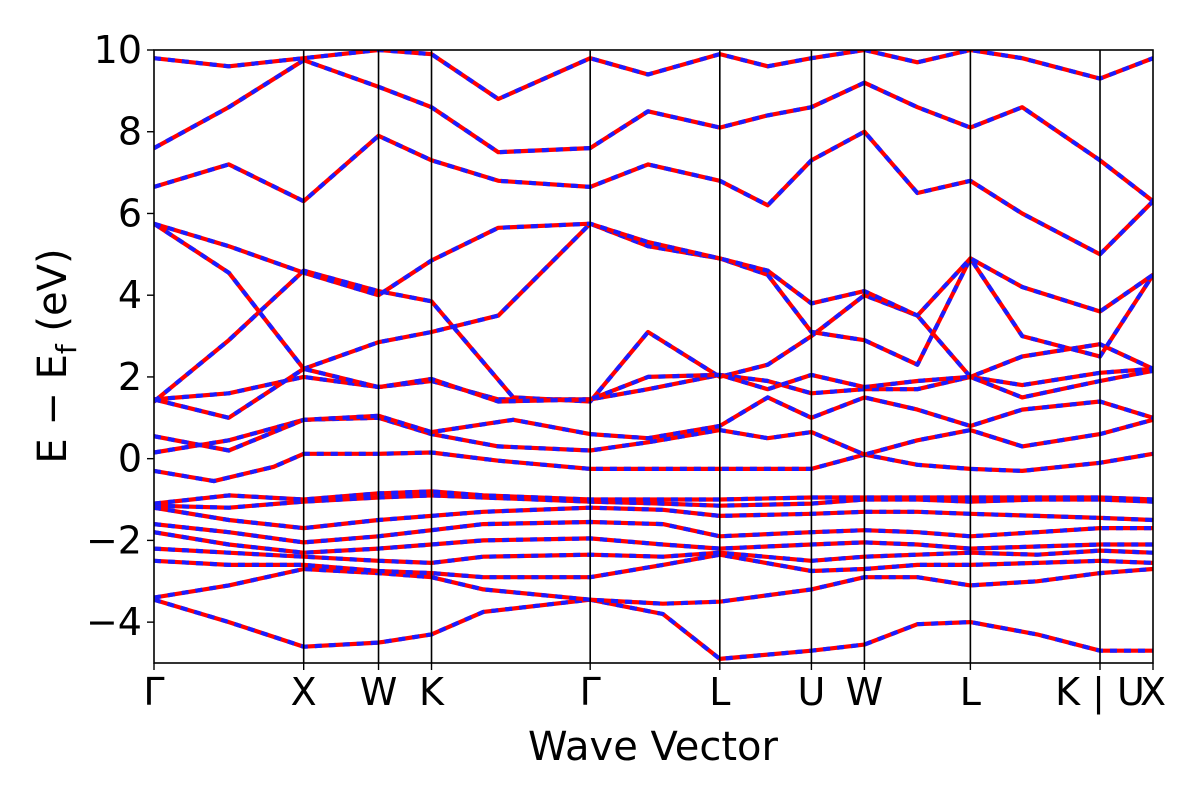 Image resolution: width=1200 pixels, height=800 pixels. I want to click on x-tick-label-0: Γ, so click(153, 692).